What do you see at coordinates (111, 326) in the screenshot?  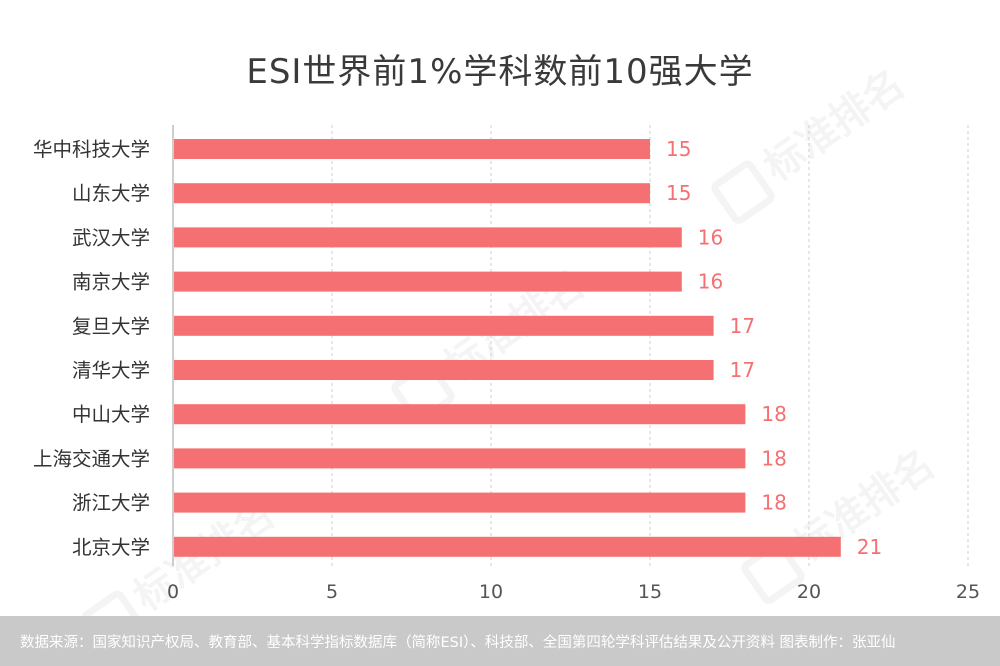 I see `category-label: 复旦大学` at bounding box center [111, 326].